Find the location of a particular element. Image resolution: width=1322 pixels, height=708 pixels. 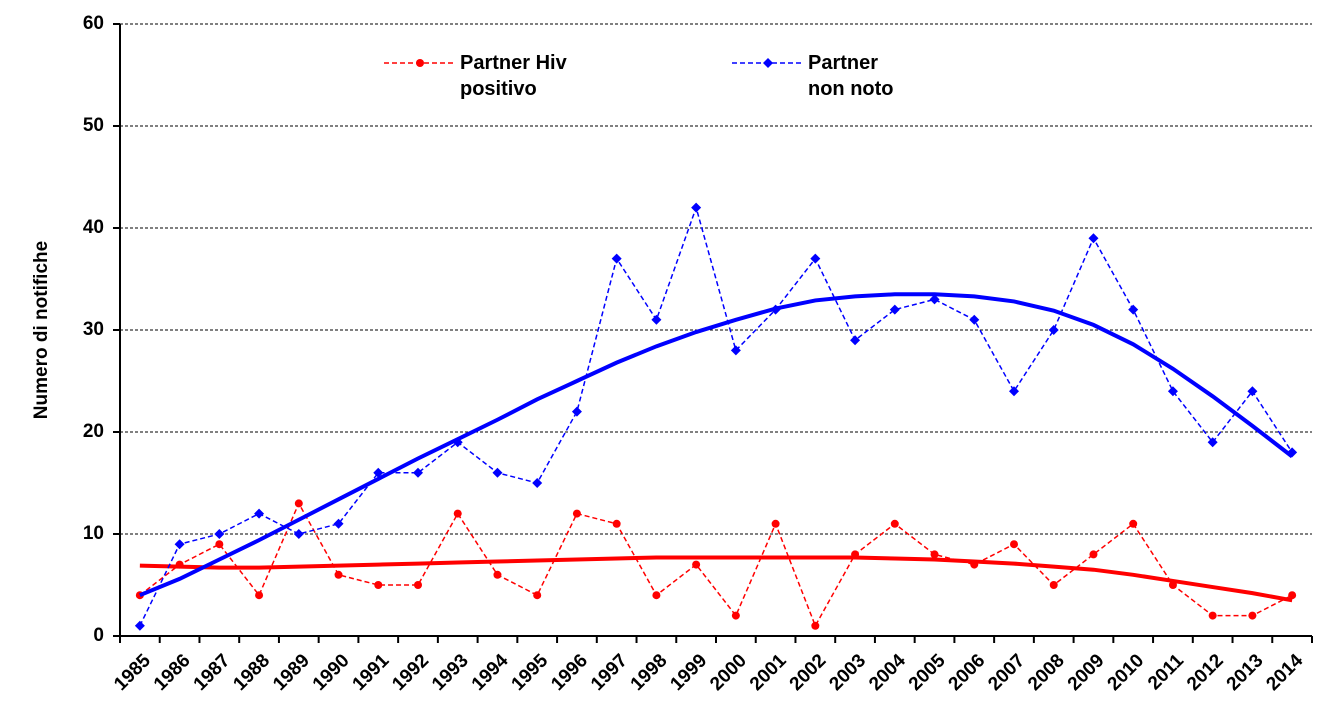

x-tick-label: 1995 is located at coordinates (530, 672).